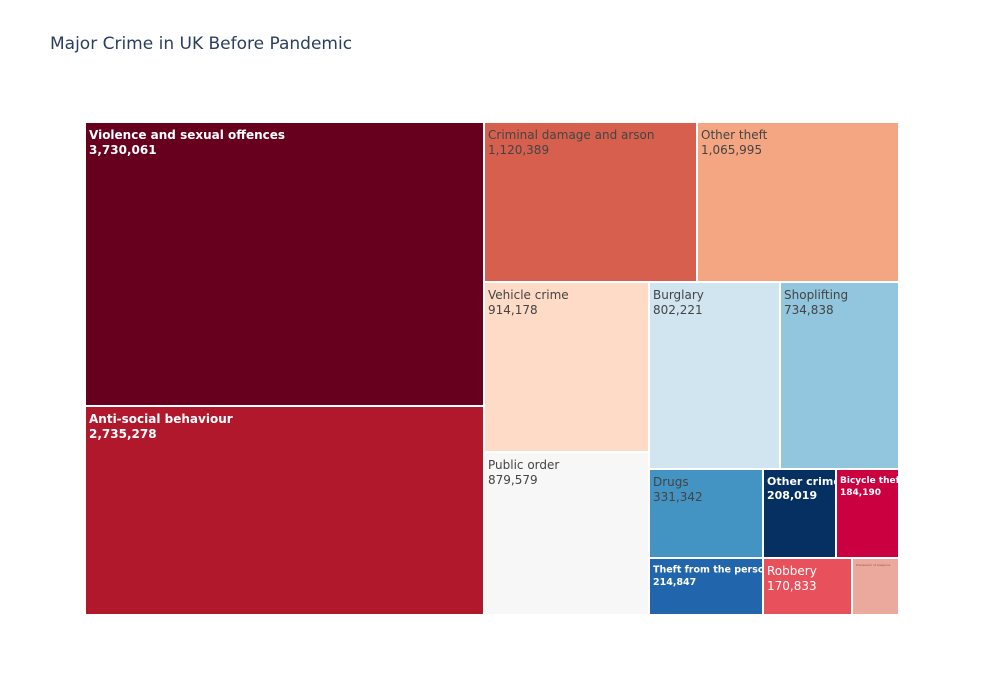 The image size is (983, 700). I want to click on tile-label: Violence and sexual offences, so click(187, 135).